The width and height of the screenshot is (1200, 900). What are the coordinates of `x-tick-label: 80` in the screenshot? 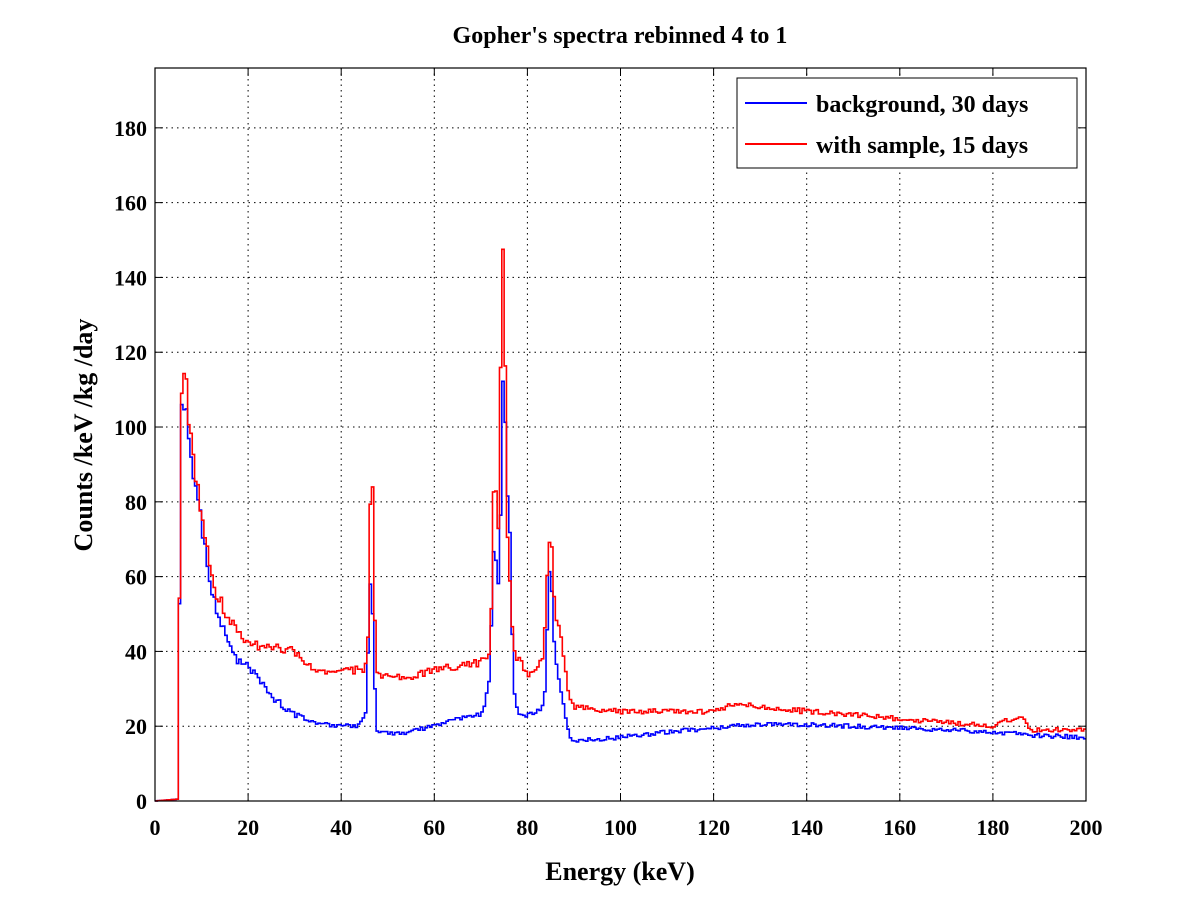 It's located at (527, 827).